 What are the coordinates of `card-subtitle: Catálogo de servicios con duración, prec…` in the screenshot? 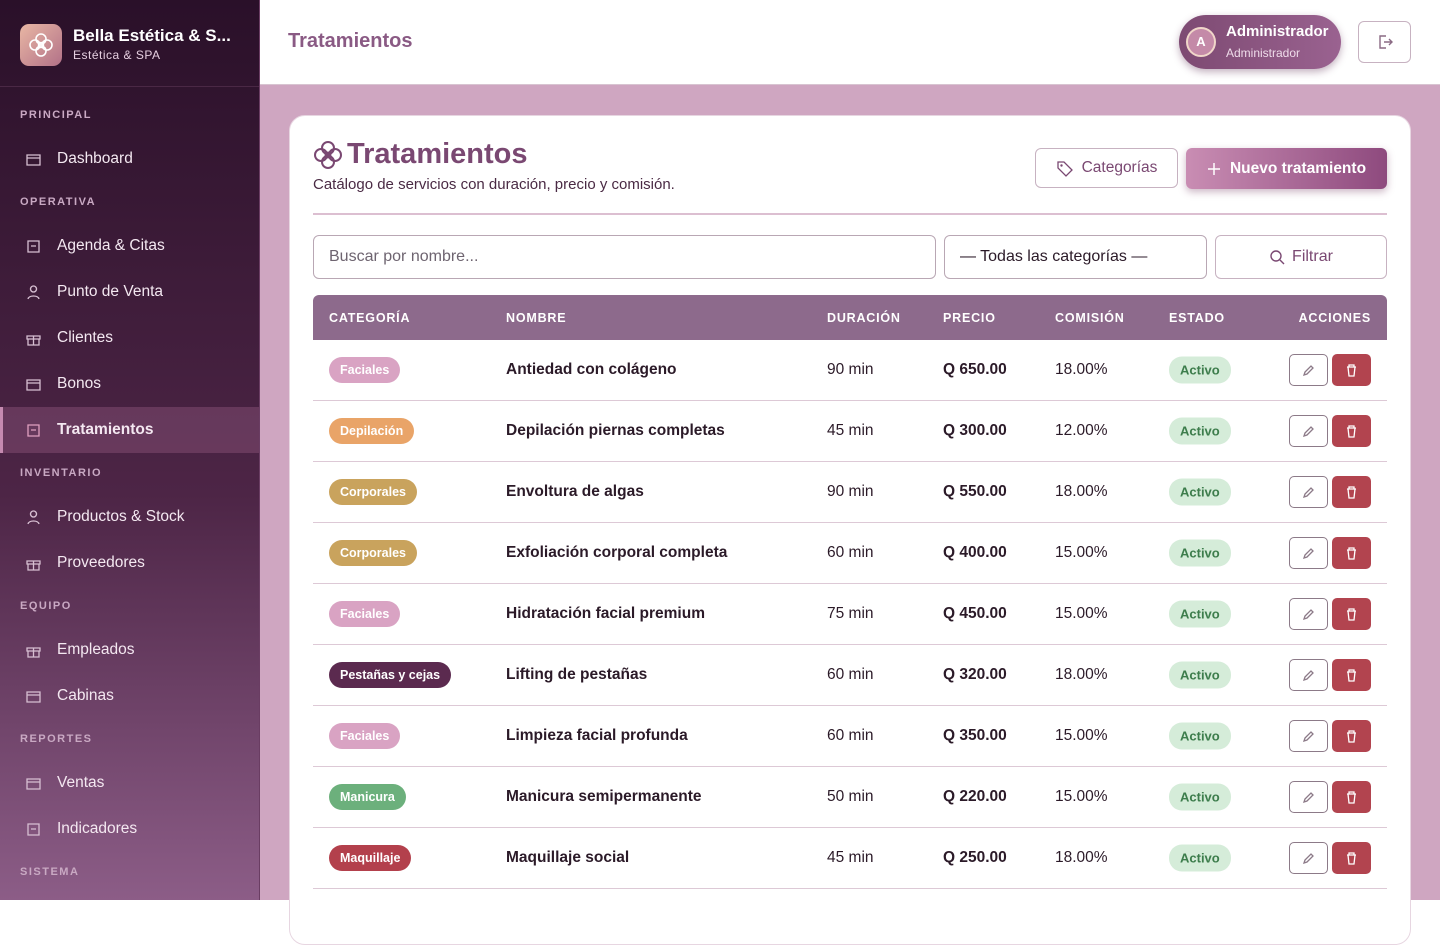 It's located at (494, 184).